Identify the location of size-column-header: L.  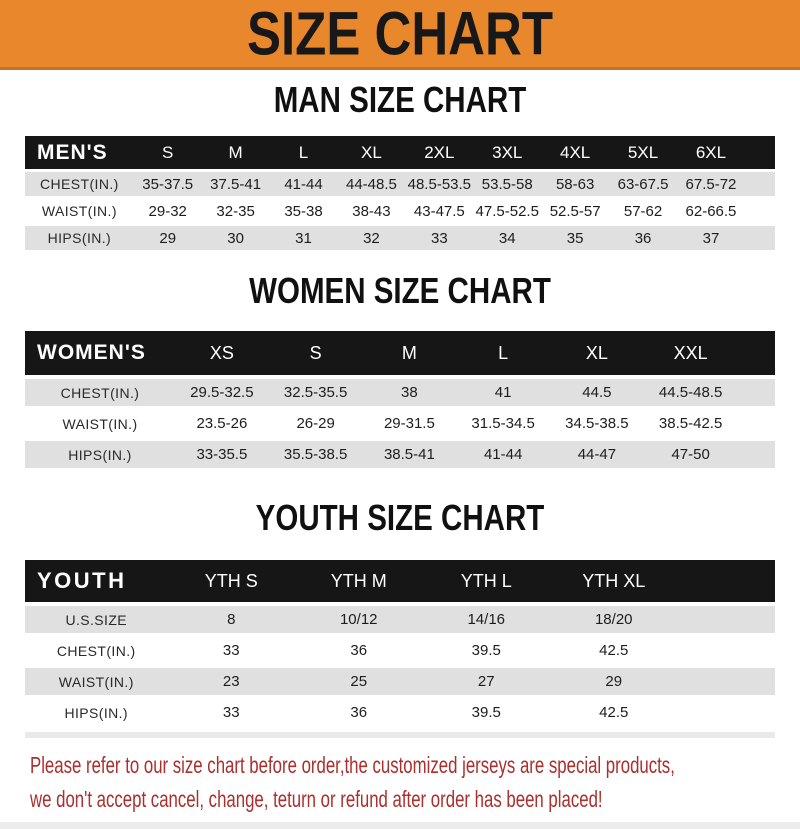
(503, 353).